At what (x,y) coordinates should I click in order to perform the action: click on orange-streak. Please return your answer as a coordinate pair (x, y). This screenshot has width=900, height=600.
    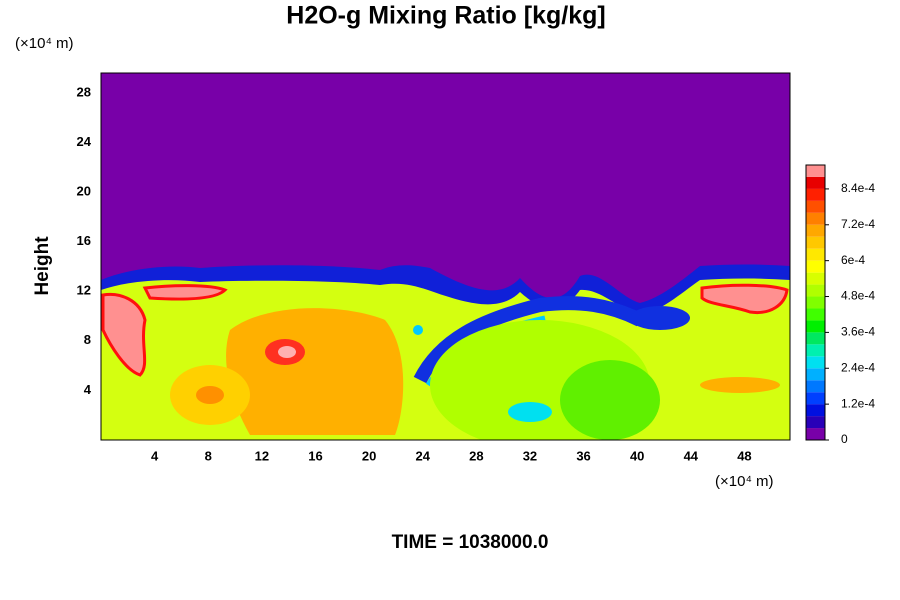
    Looking at the image, I should click on (740, 385).